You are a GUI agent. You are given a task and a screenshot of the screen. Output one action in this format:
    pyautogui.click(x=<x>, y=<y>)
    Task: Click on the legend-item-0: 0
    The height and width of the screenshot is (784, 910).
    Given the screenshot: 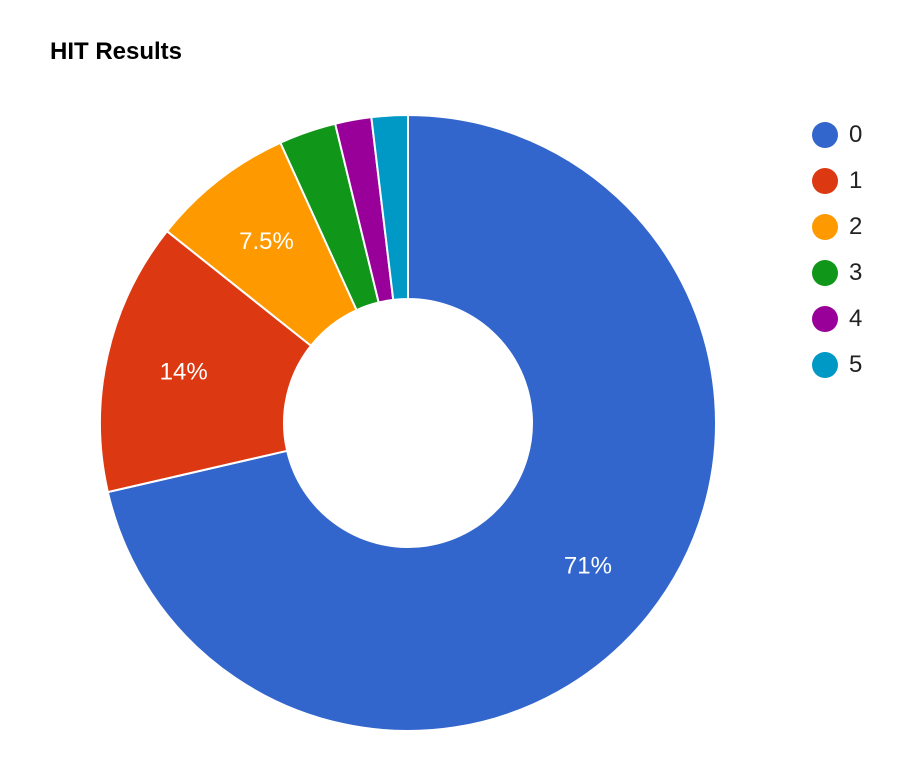 What is the action you would take?
    pyautogui.click(x=857, y=135)
    